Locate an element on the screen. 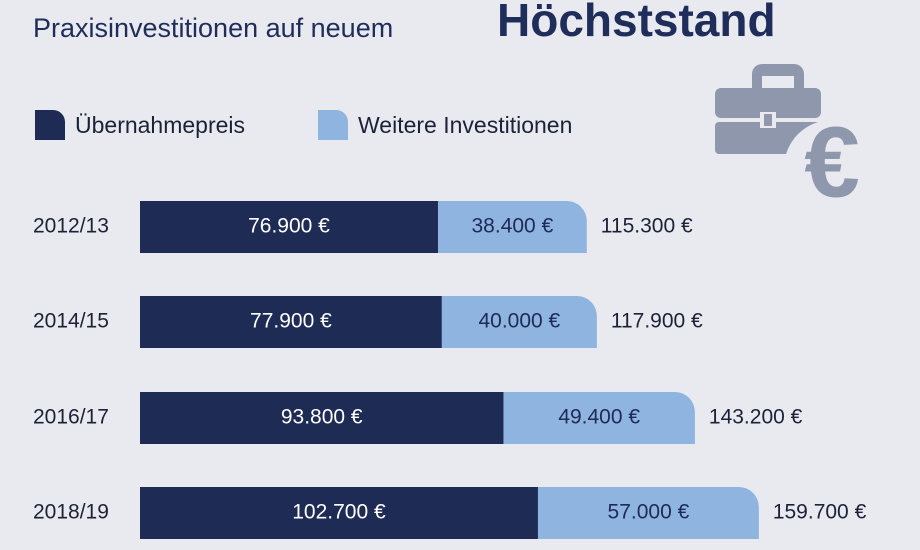 This screenshot has width=920, height=550. value-label: 93.800 € is located at coordinates (322, 417).